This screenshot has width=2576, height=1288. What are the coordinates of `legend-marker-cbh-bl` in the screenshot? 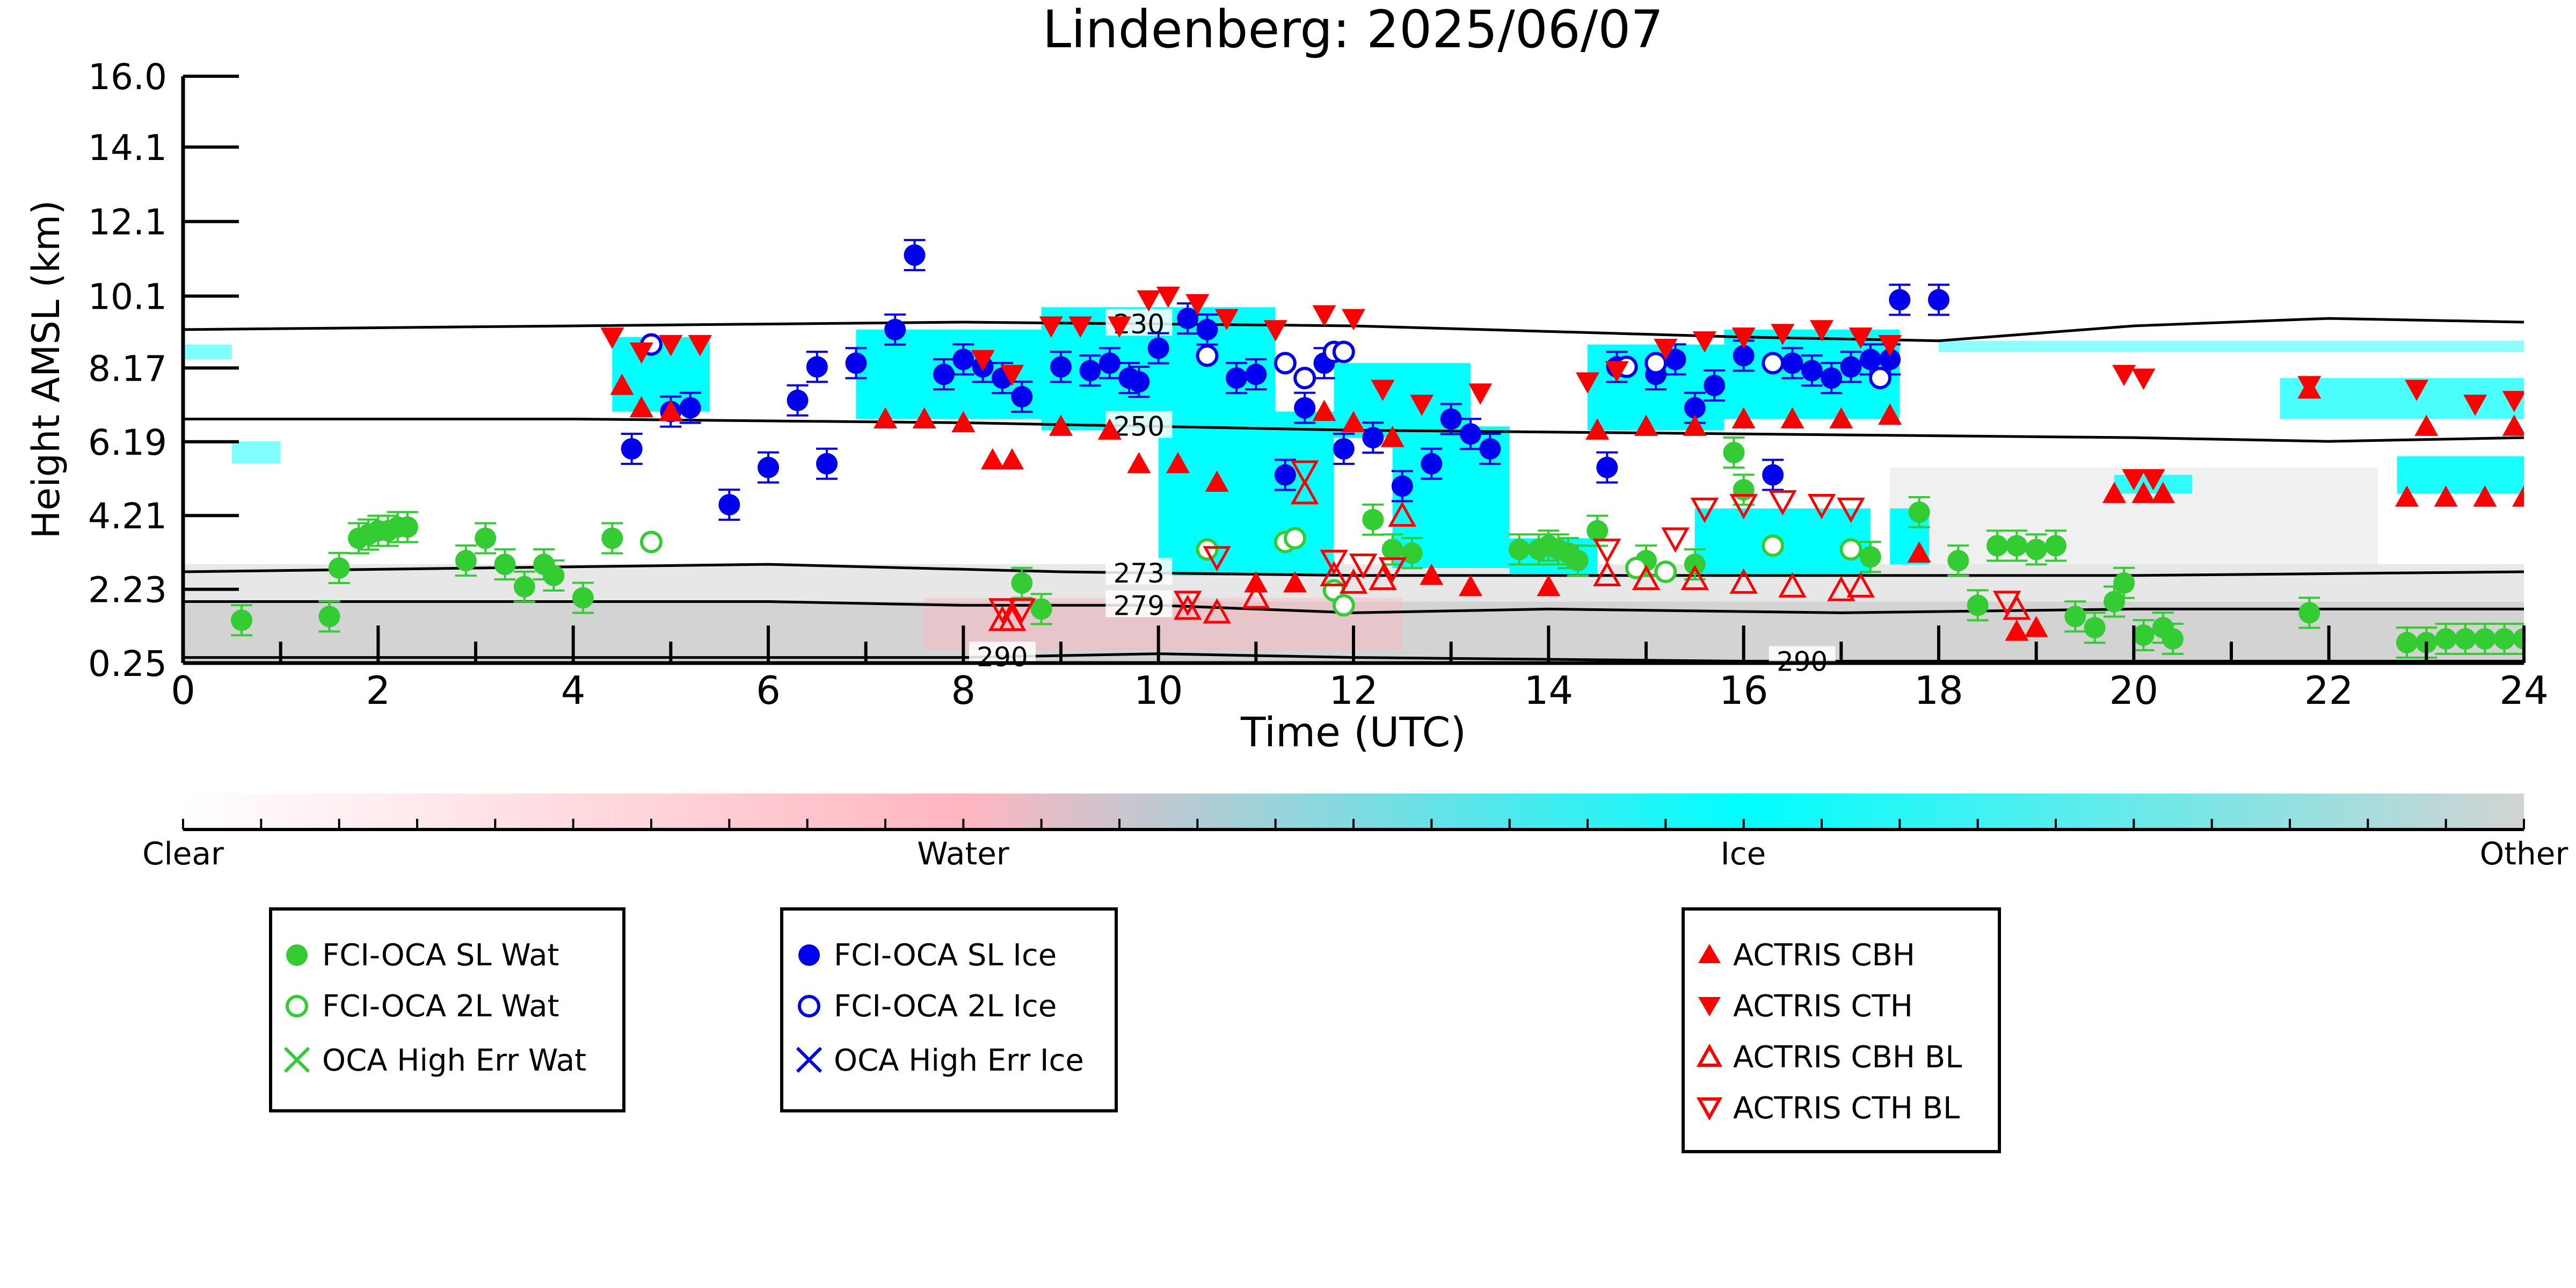 It's located at (1709, 1055).